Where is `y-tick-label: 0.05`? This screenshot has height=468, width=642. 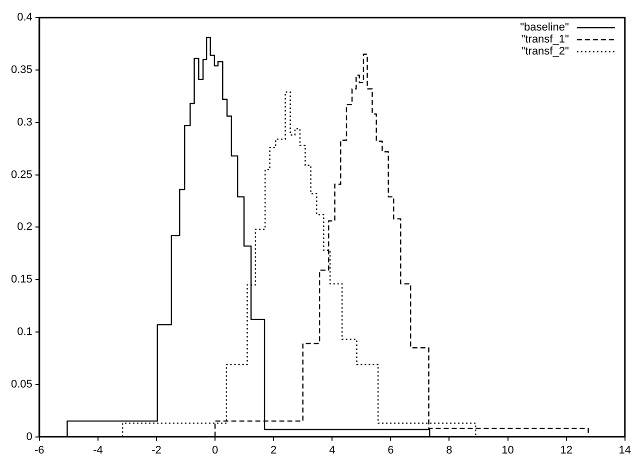
y-tick-label: 0.05 is located at coordinates (21, 384).